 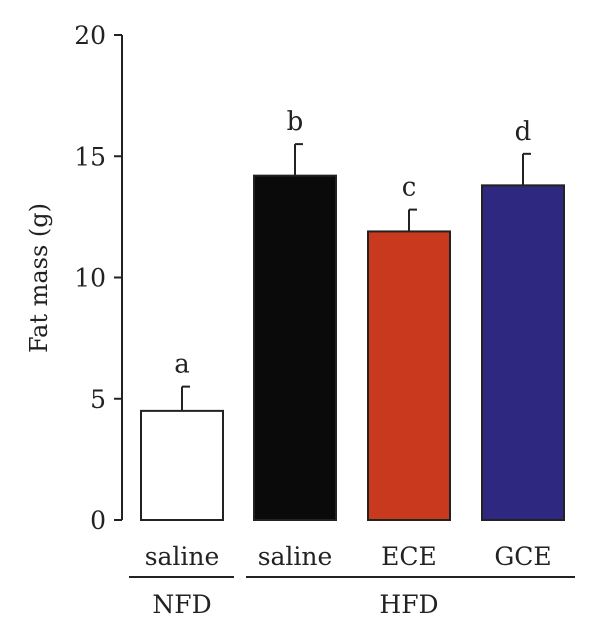 I want to click on significance-letter: b, so click(x=295, y=122).